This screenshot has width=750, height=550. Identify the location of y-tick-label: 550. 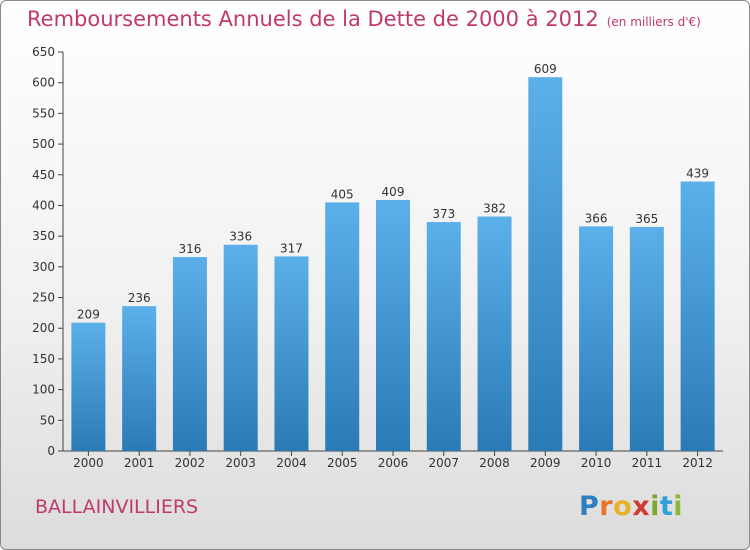
(43, 113).